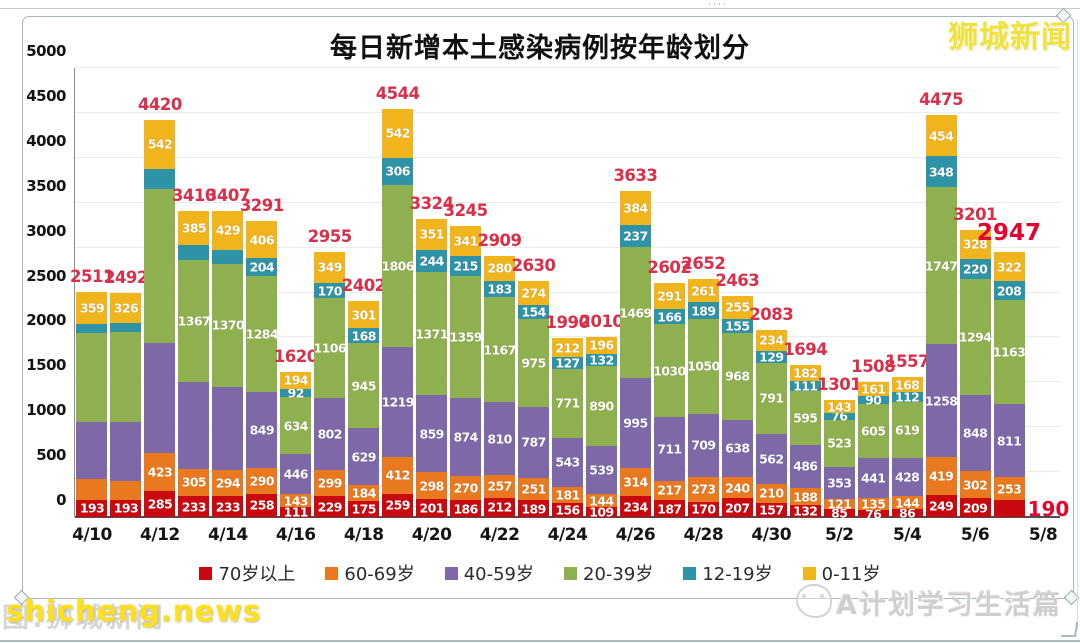 This screenshot has width=1080, height=643. I want to click on bar-segment-40-59岁: 848, so click(975, 433).